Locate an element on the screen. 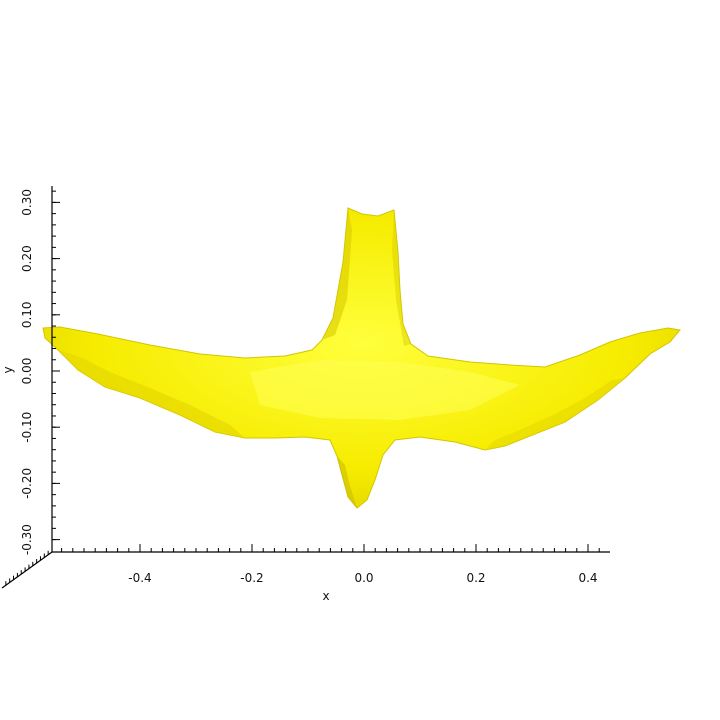 This screenshot has width=720, height=720. y-tick-label: -0.20 is located at coordinates (27, 483).